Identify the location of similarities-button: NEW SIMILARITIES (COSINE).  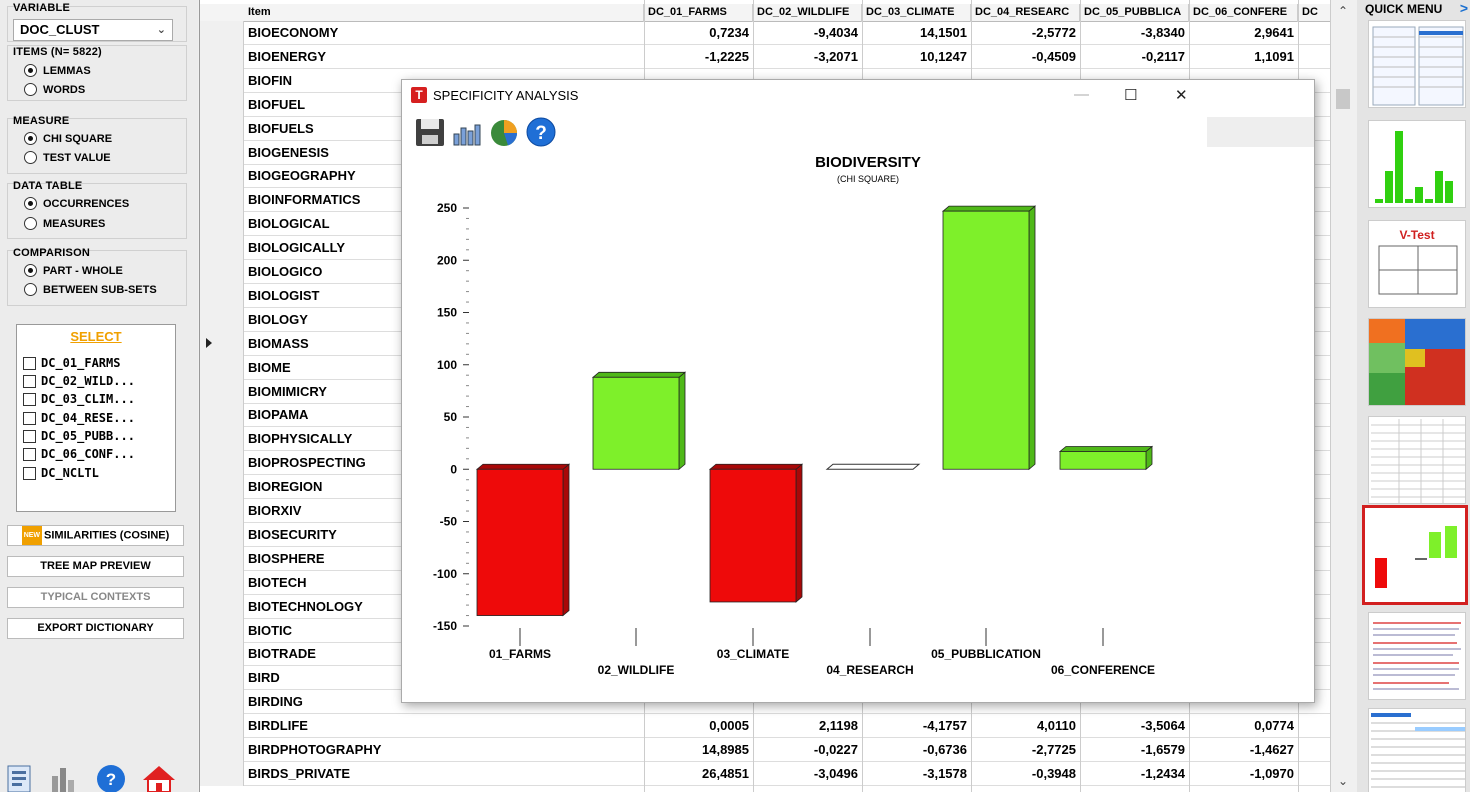
(95, 535).